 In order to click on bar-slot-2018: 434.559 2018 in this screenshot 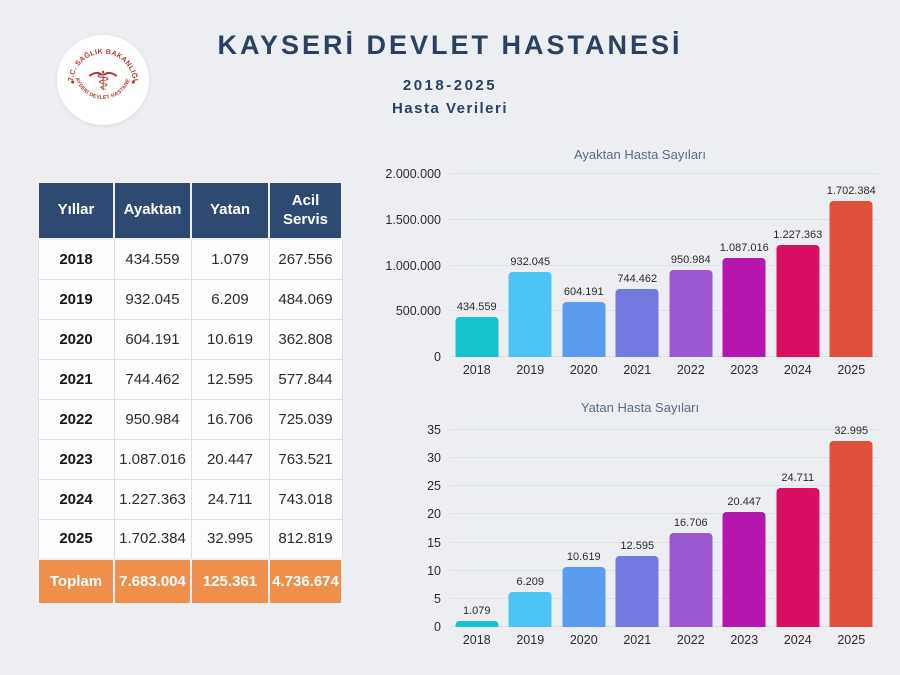, I will do `click(477, 275)`.